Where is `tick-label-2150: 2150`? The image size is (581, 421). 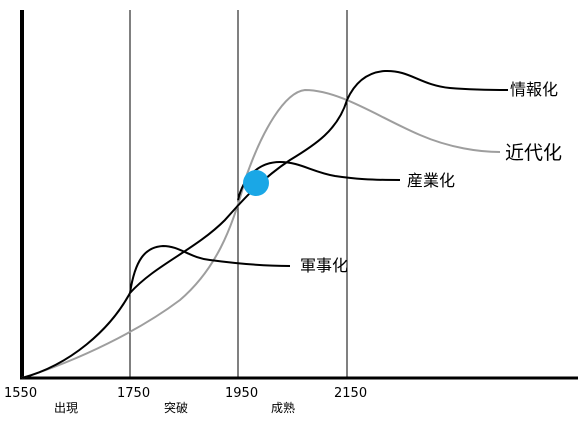
tick-label-2150: 2150 is located at coordinates (350, 393).